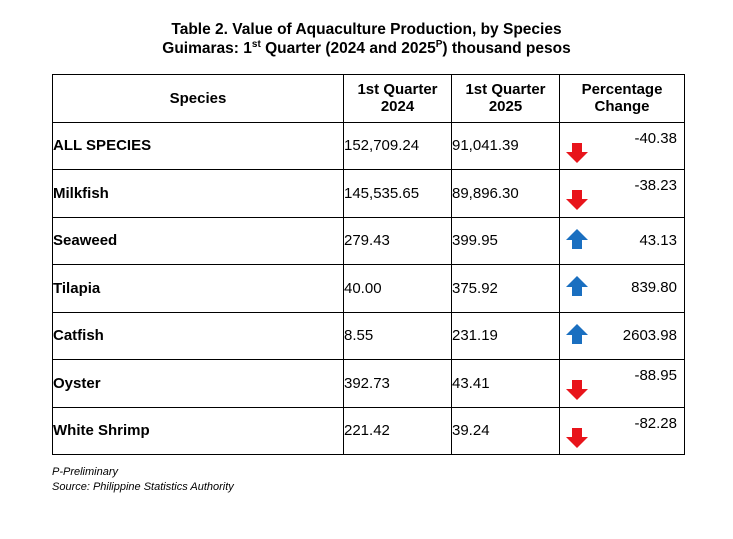  What do you see at coordinates (198, 193) in the screenshot?
I see `cell-species: Milkfish` at bounding box center [198, 193].